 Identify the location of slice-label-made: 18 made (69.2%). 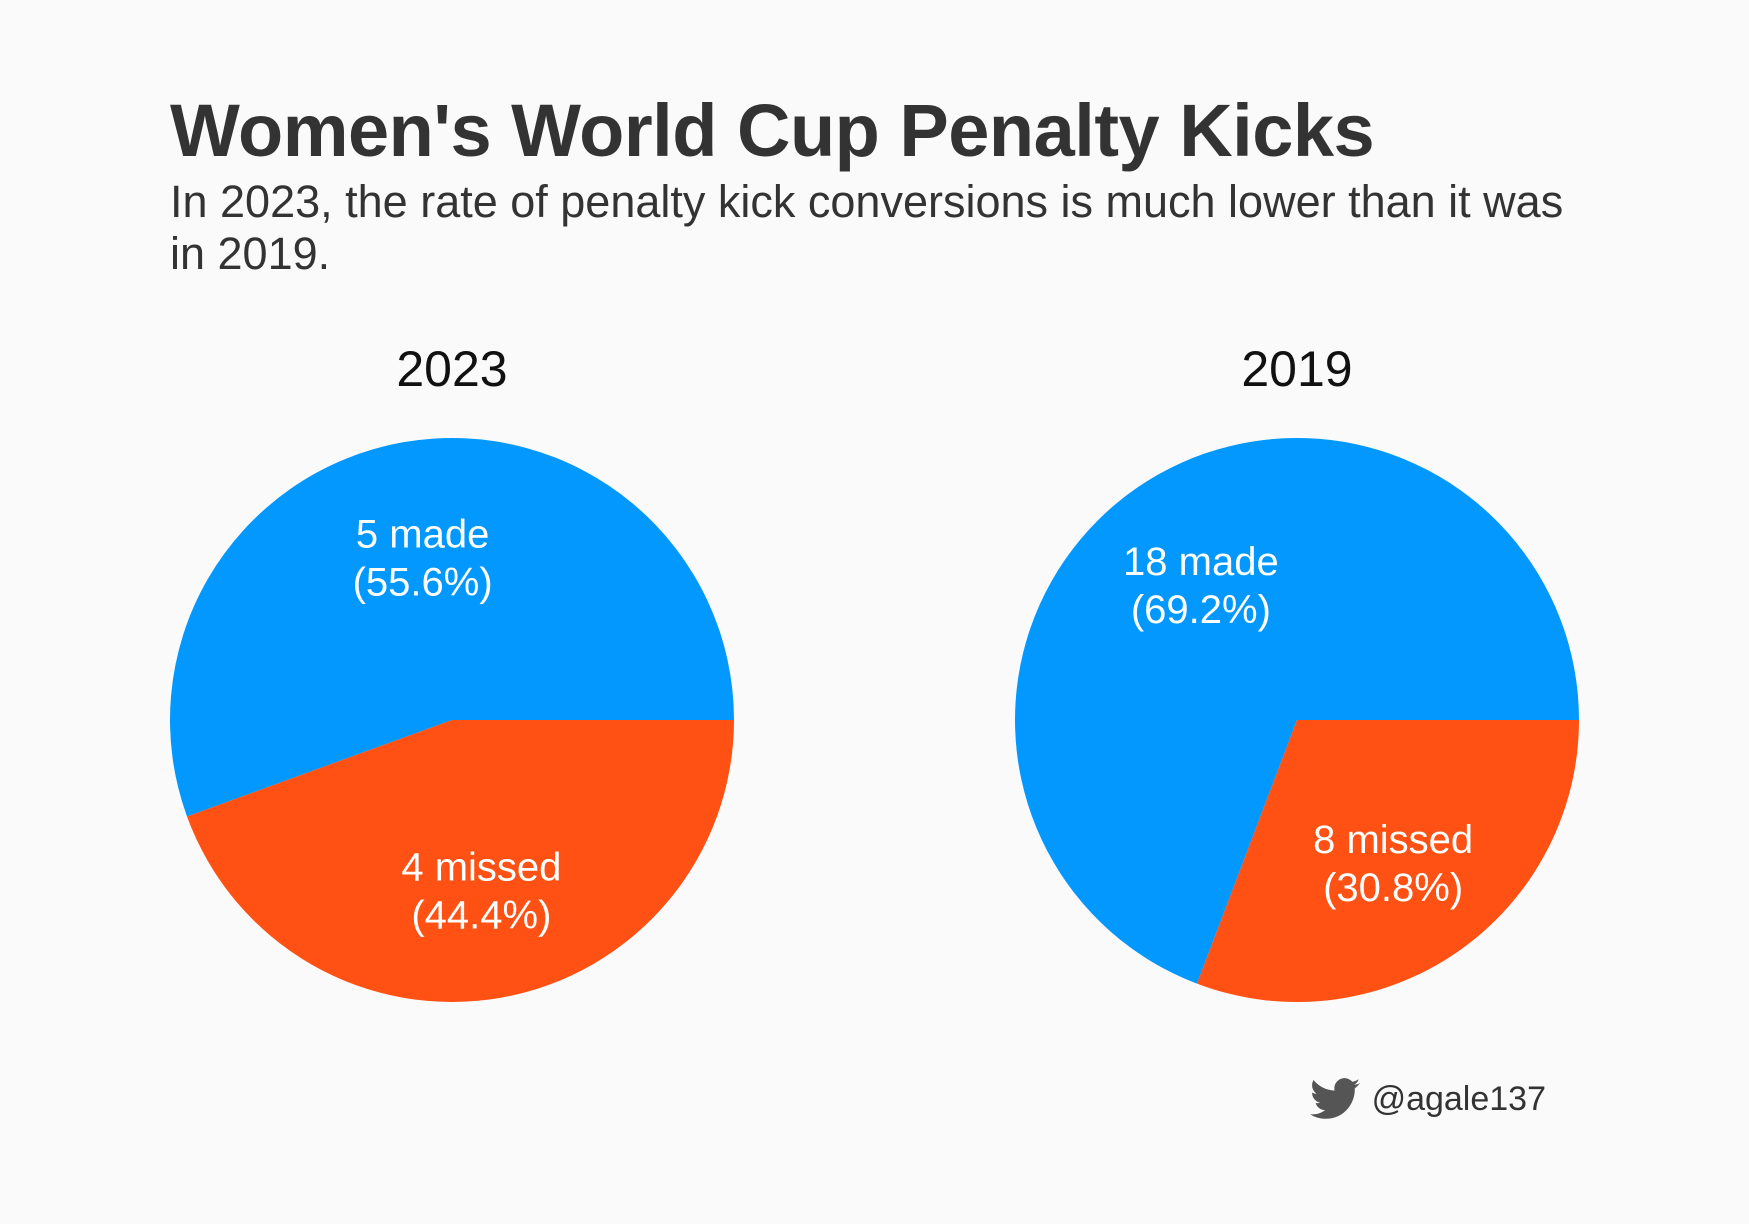
(1201, 586).